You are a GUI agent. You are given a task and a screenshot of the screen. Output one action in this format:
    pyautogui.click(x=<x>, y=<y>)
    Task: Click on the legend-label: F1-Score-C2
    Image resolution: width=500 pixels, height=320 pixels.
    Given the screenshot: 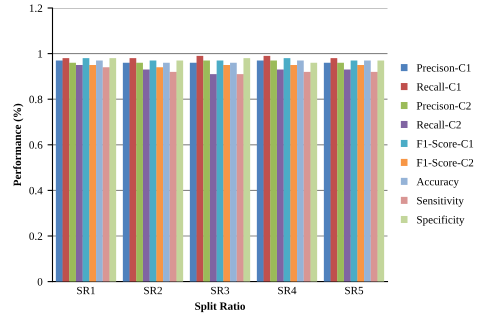 What is the action you would take?
    pyautogui.click(x=445, y=162)
    